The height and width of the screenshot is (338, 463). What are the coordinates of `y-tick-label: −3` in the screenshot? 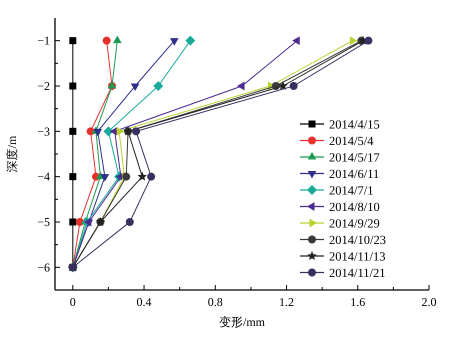 It's located at (43, 131).